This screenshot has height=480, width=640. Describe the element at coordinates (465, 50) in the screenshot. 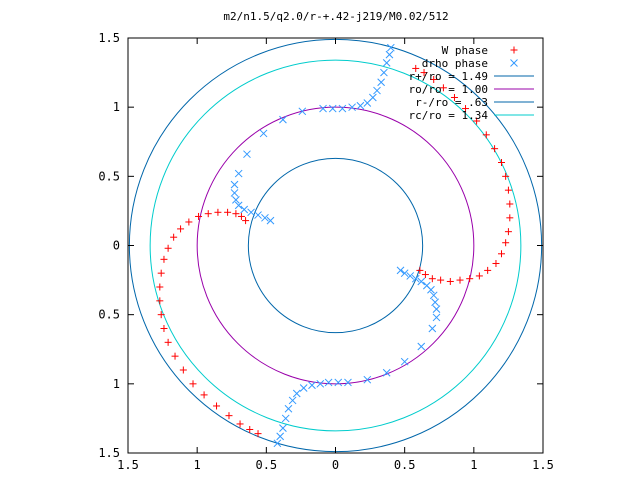

I see `legend-label: W phase` at that location.